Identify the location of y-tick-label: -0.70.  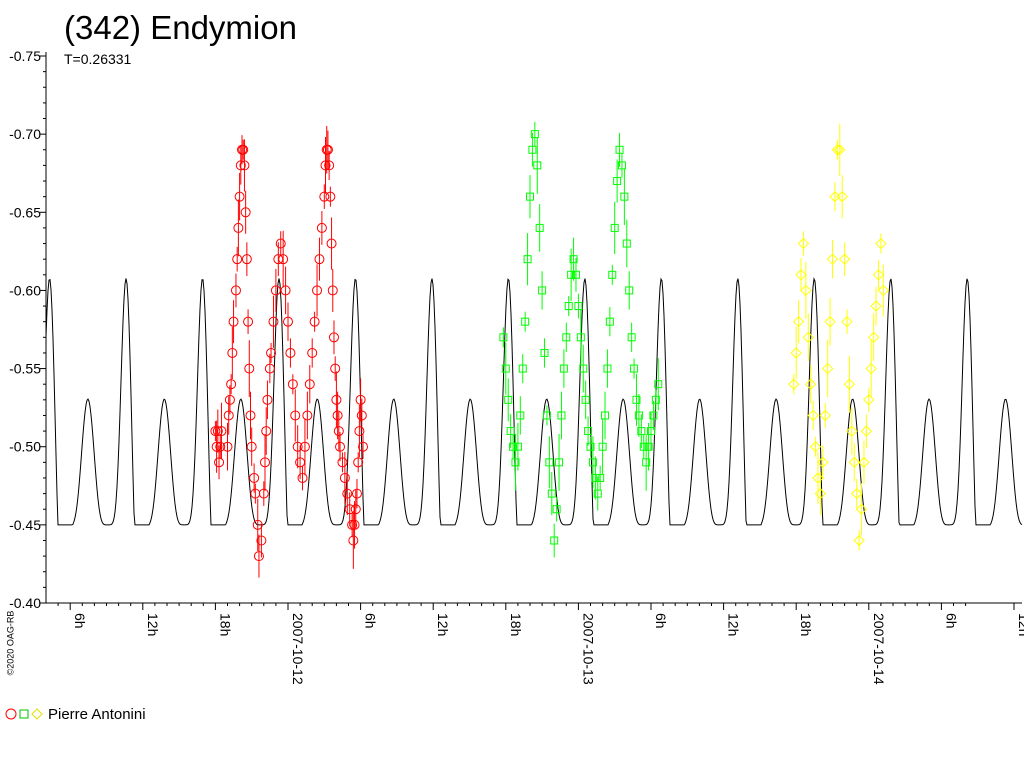
(25, 134).